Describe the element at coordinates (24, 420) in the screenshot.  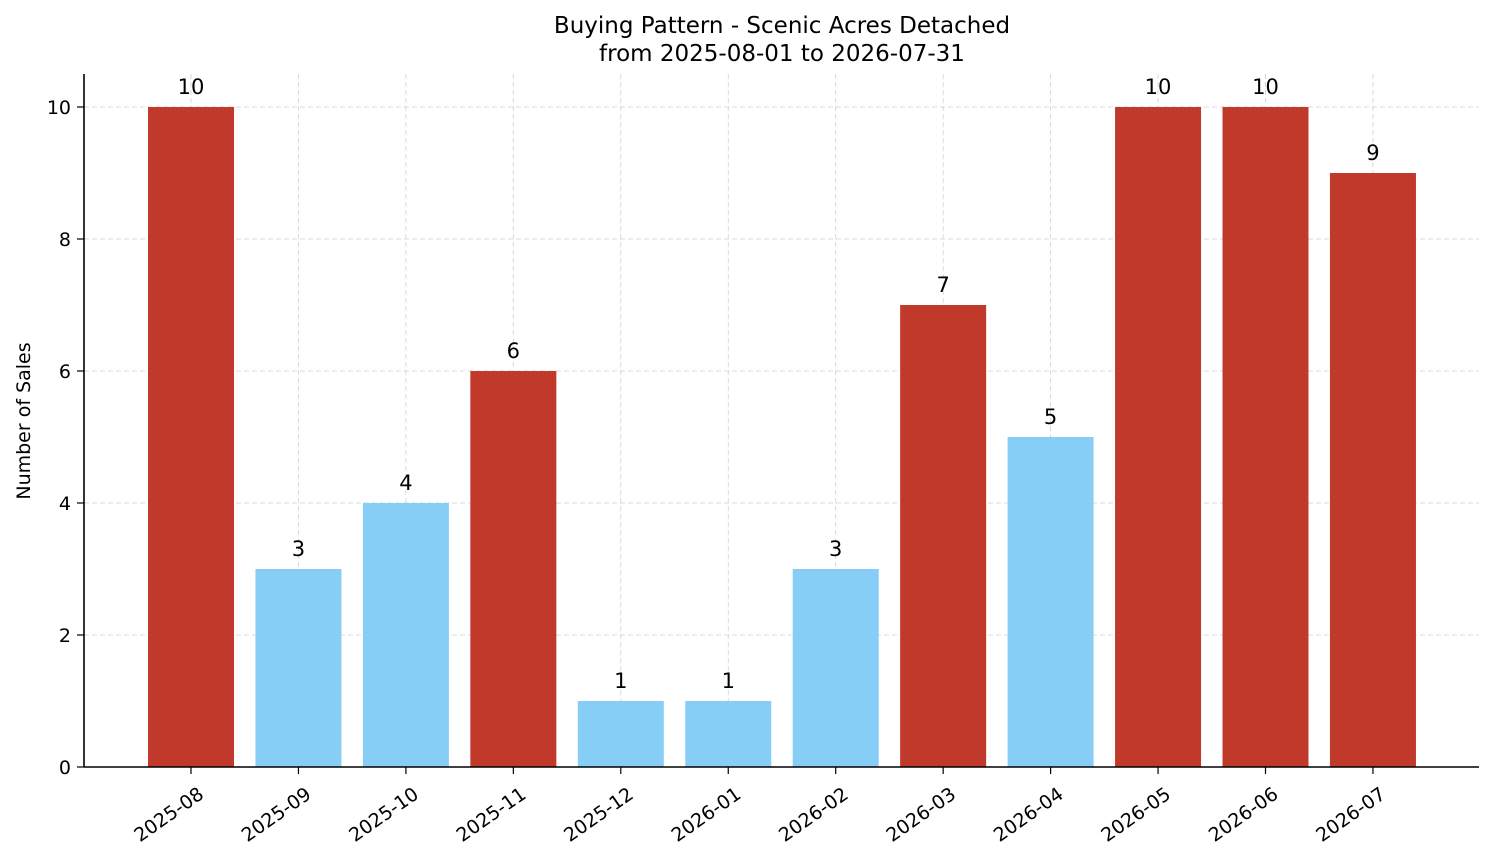
I see `y-axis-label: Number of Sales` at that location.